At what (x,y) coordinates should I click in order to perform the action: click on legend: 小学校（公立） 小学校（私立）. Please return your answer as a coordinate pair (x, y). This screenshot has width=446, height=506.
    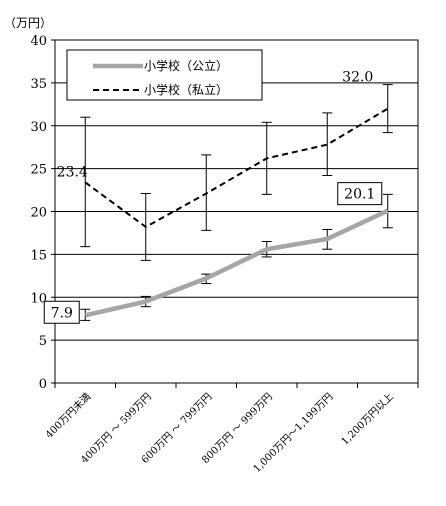
    Looking at the image, I should click on (164, 75).